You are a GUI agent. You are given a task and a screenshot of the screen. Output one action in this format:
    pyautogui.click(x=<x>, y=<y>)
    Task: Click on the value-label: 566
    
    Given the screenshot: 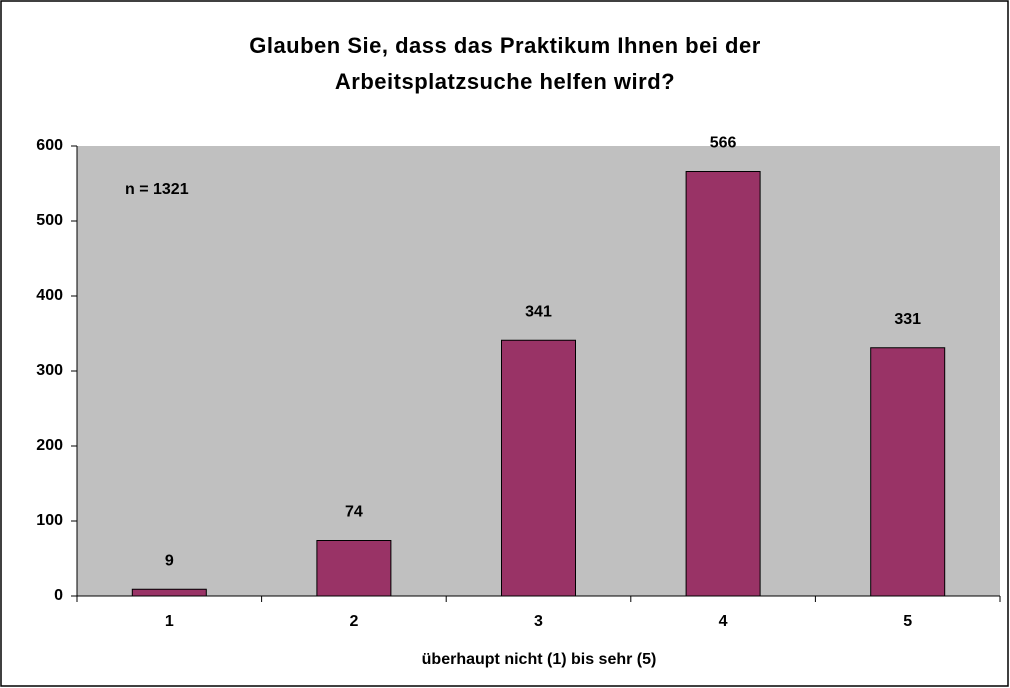 What is the action you would take?
    pyautogui.click(x=723, y=143)
    